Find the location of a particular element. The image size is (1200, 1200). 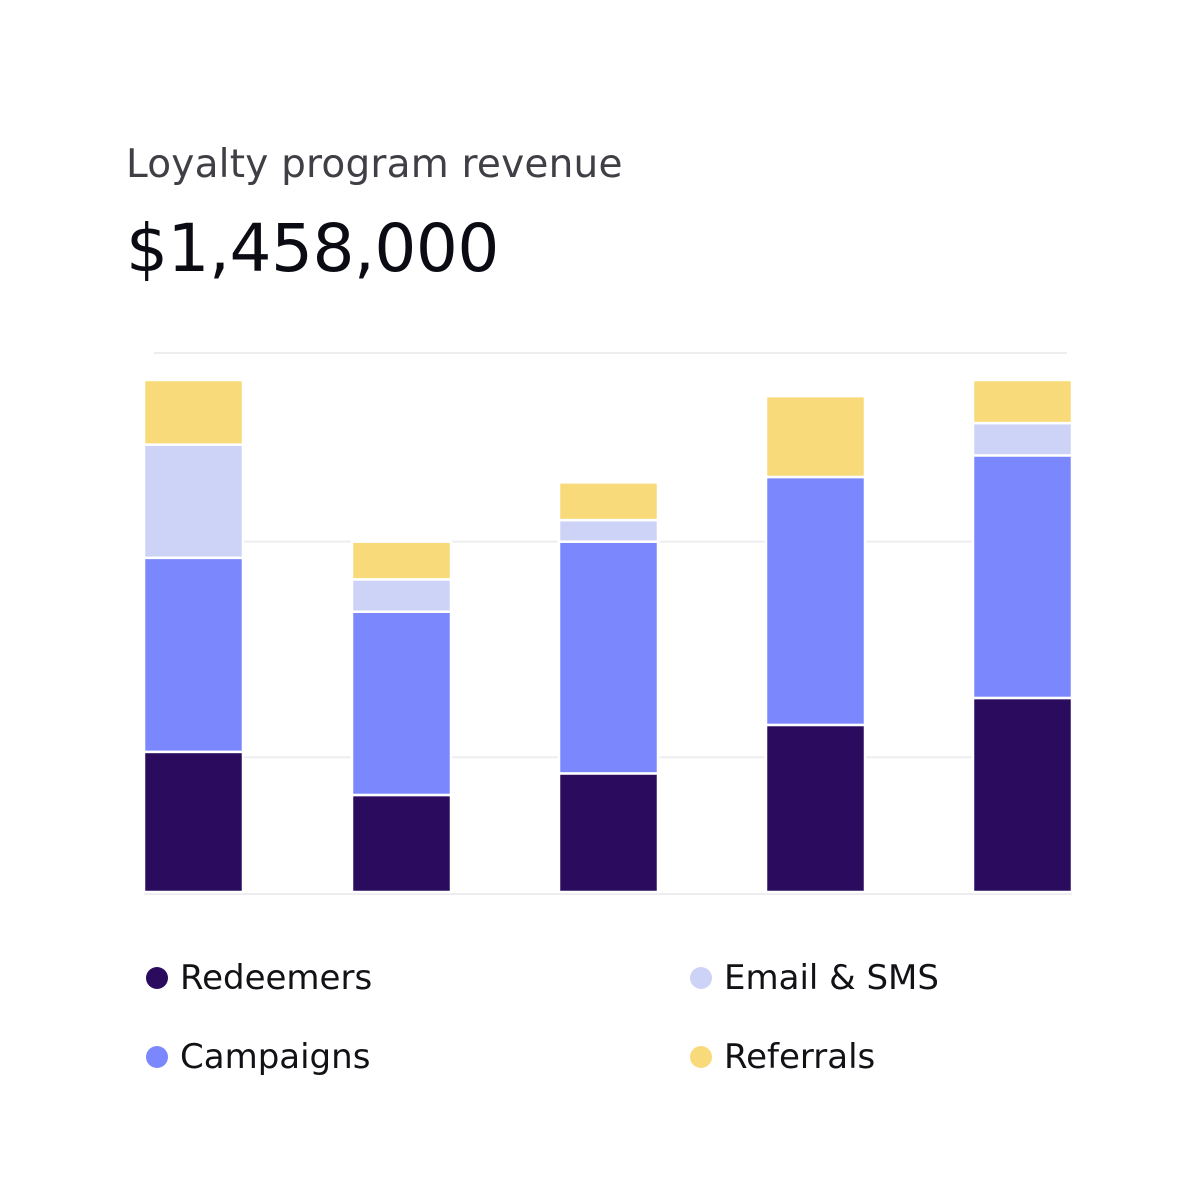

legend-label-referrals: Referrals is located at coordinates (800, 1057).